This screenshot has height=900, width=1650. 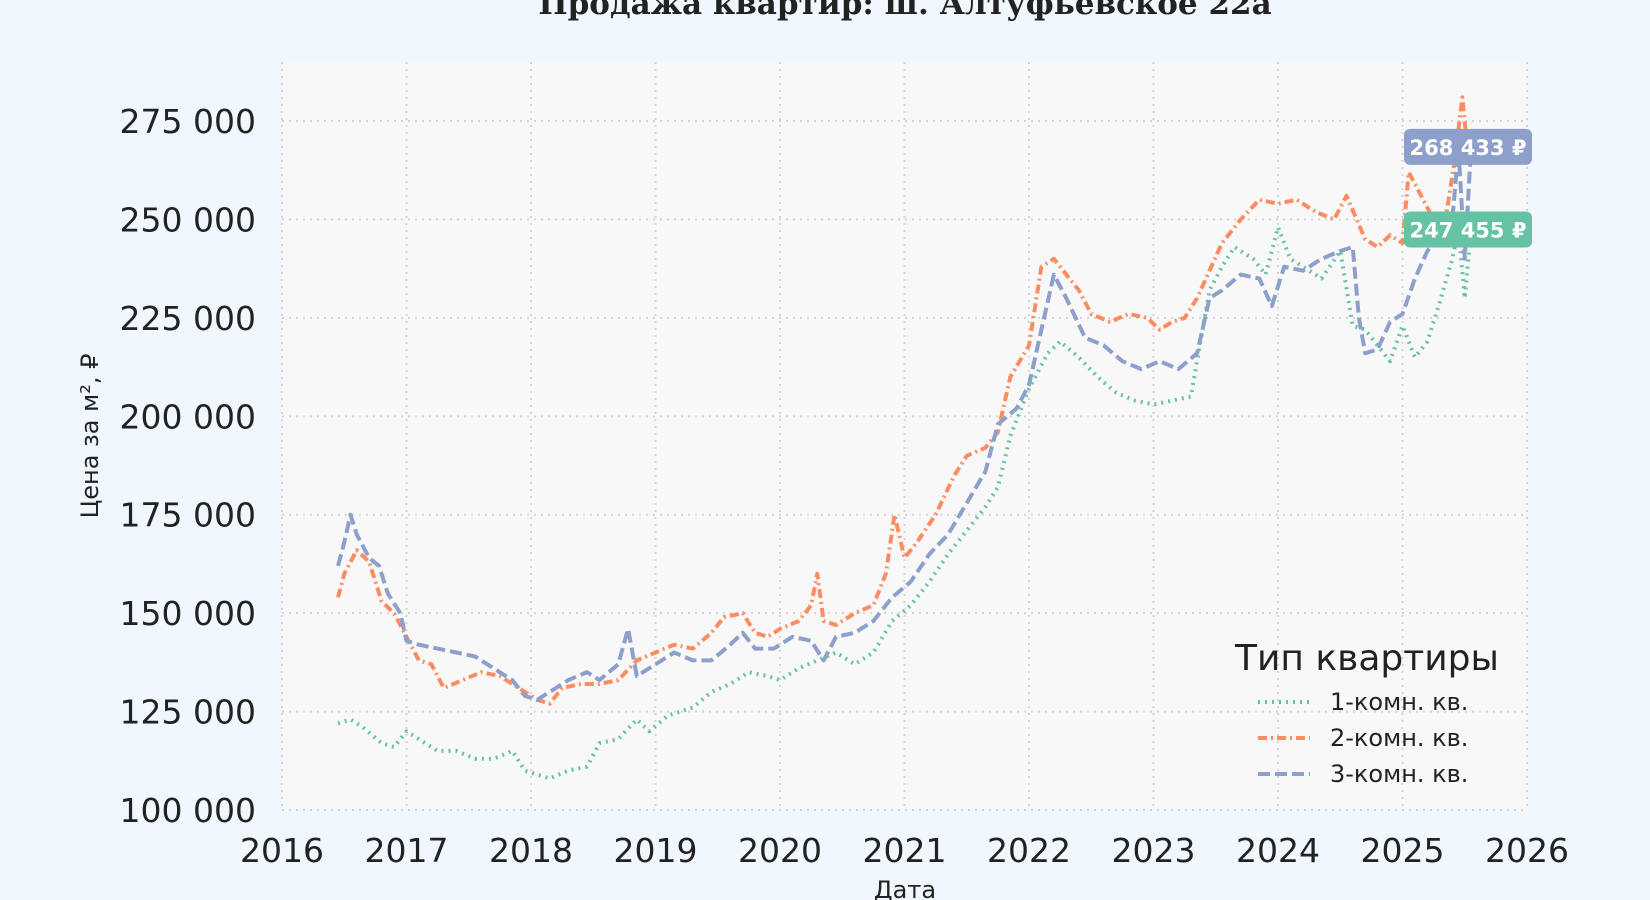 I want to click on x-tick-label: 2020, so click(x=780, y=850).